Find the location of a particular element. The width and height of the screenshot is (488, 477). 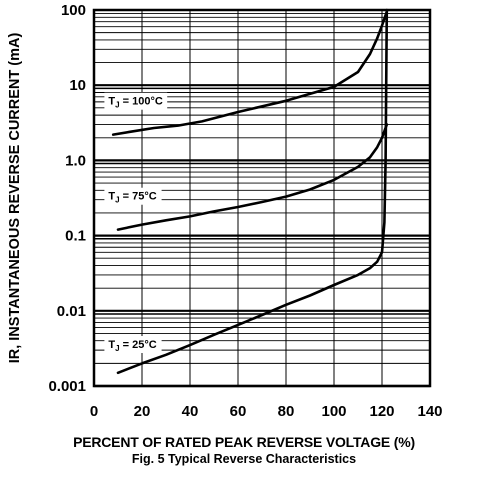

curve-label-2: TJ = 75°C is located at coordinates (133, 196).